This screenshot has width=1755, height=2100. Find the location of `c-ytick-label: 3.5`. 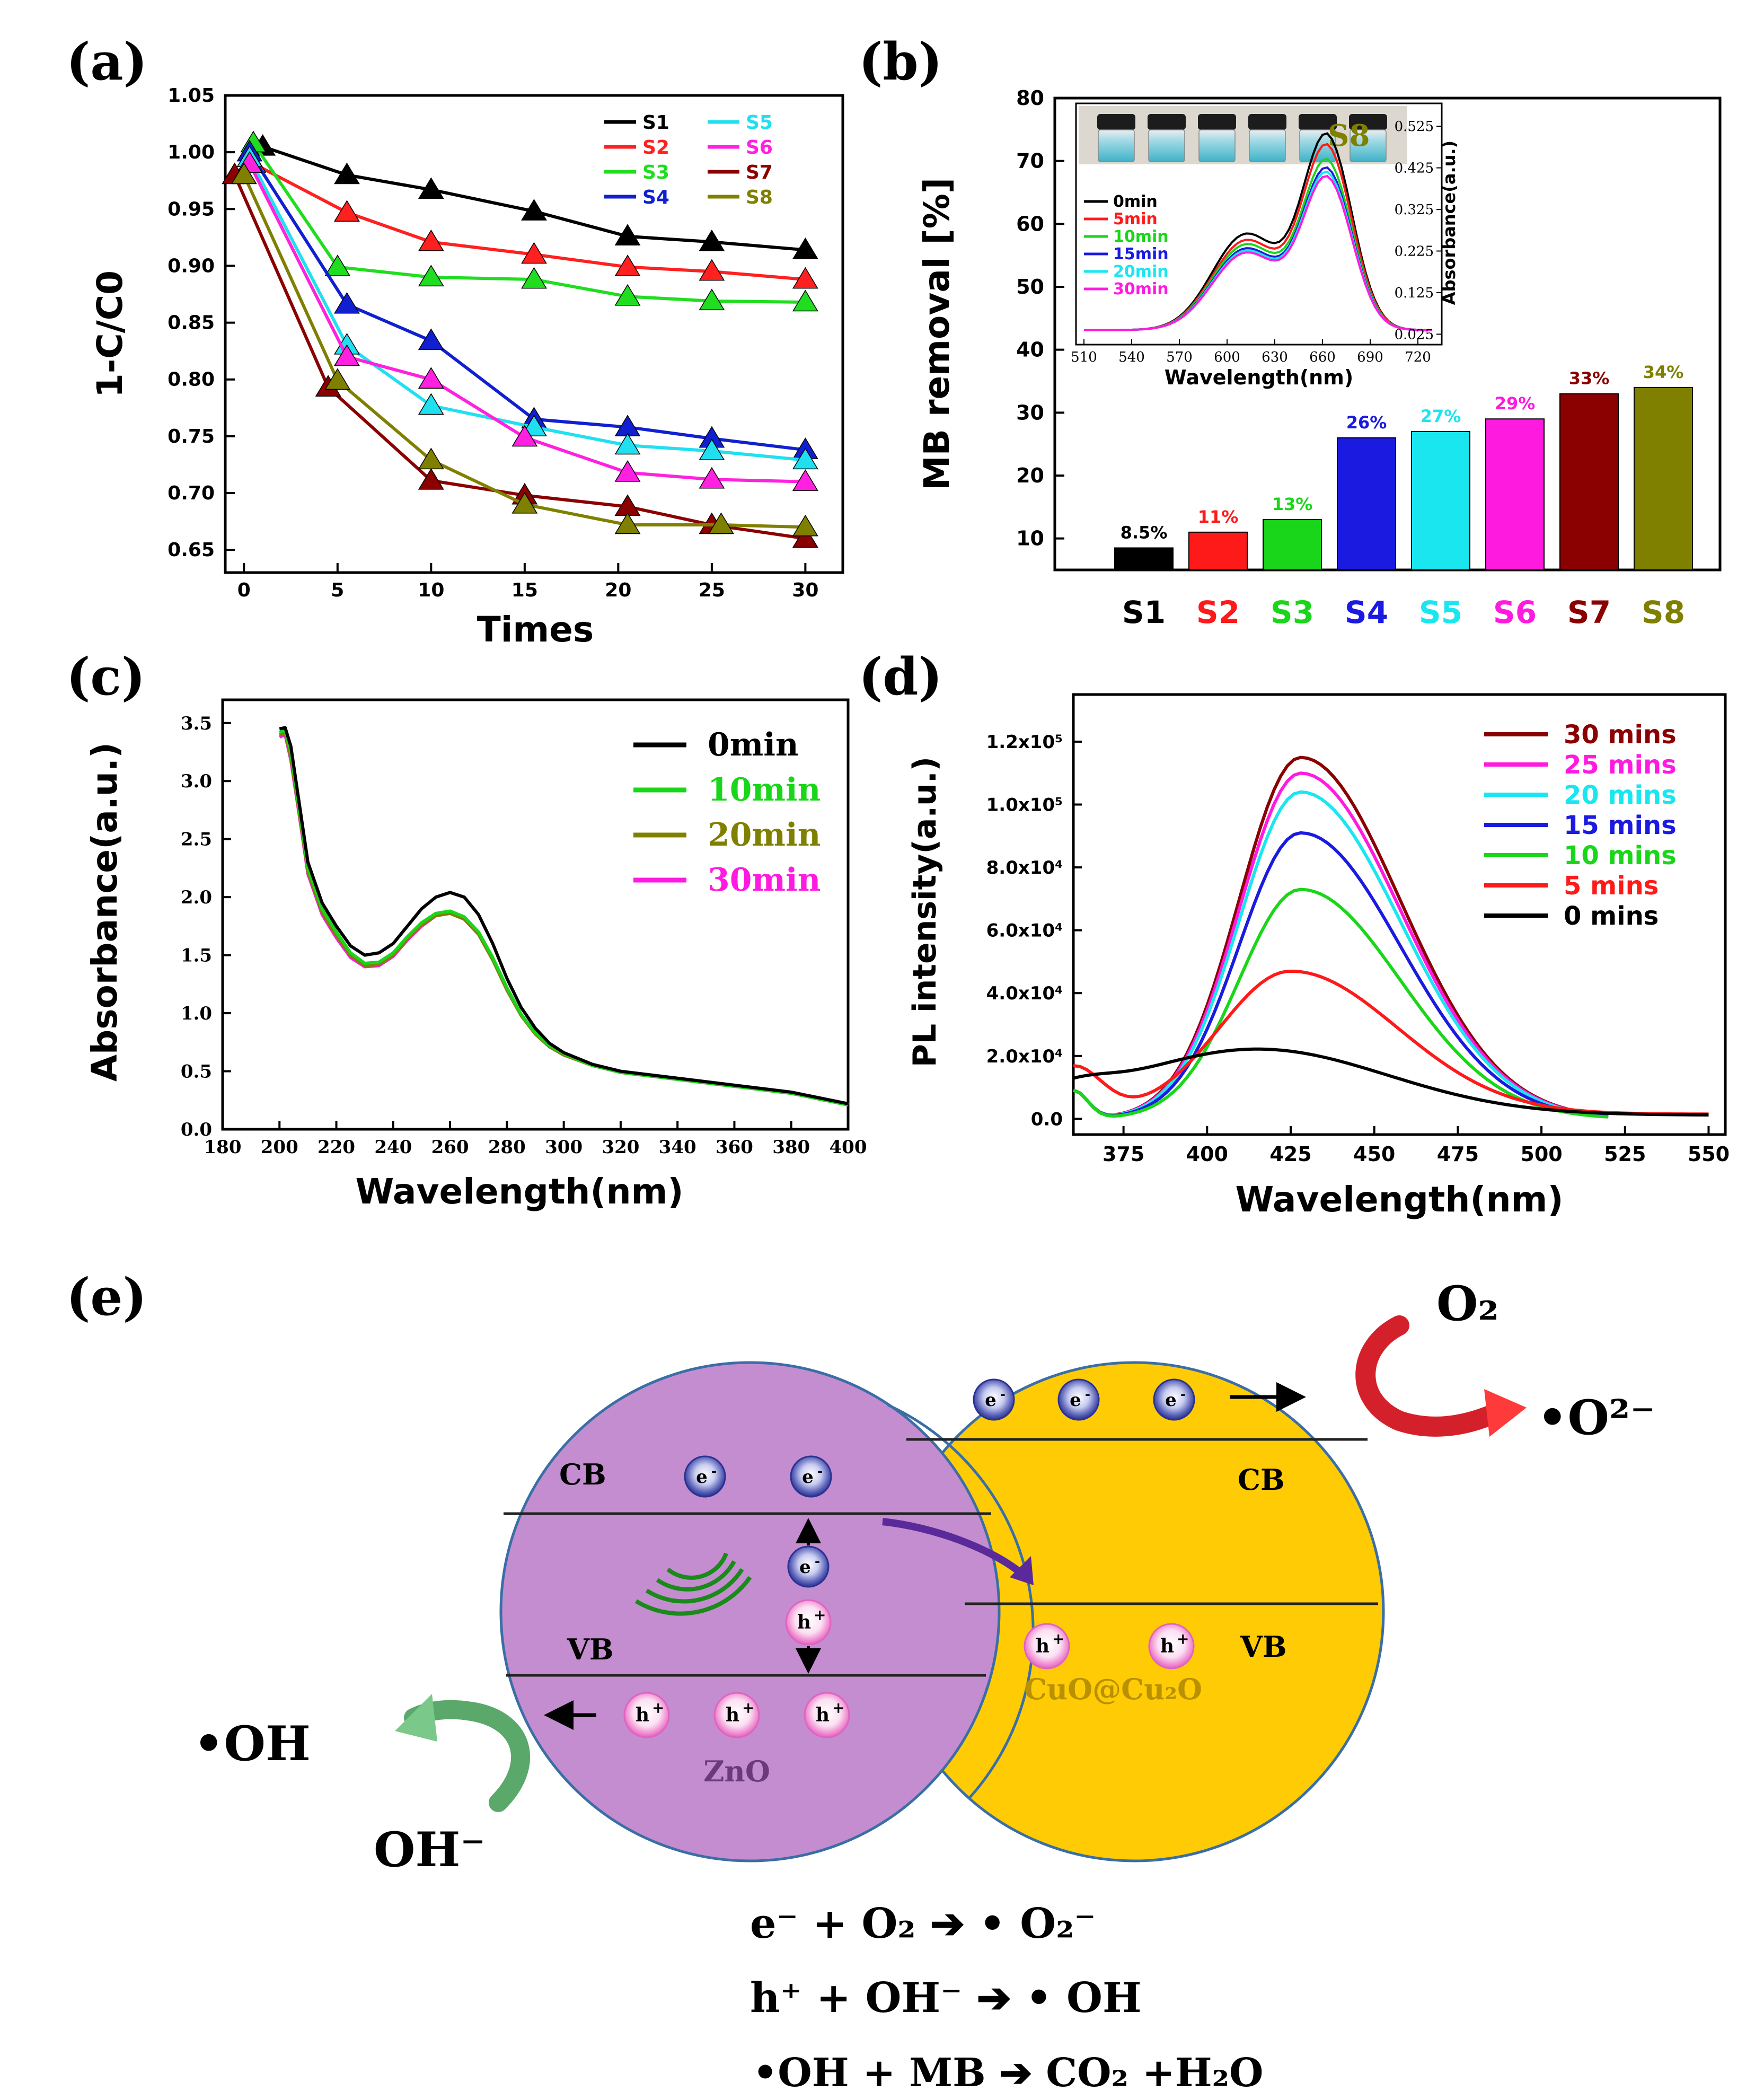

c-ytick-label: 3.5 is located at coordinates (196, 723).